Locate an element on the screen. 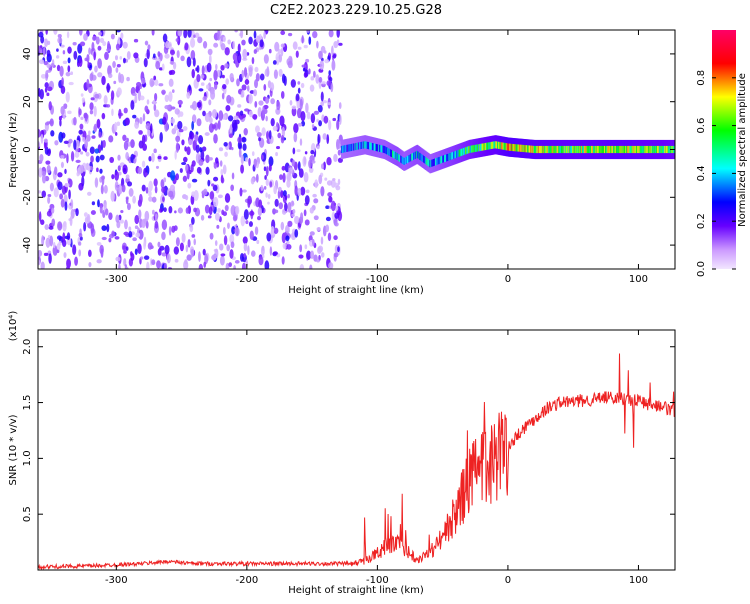 The width and height of the screenshot is (750, 604). y-tick-label: 2.0 is located at coordinates (27, 347).